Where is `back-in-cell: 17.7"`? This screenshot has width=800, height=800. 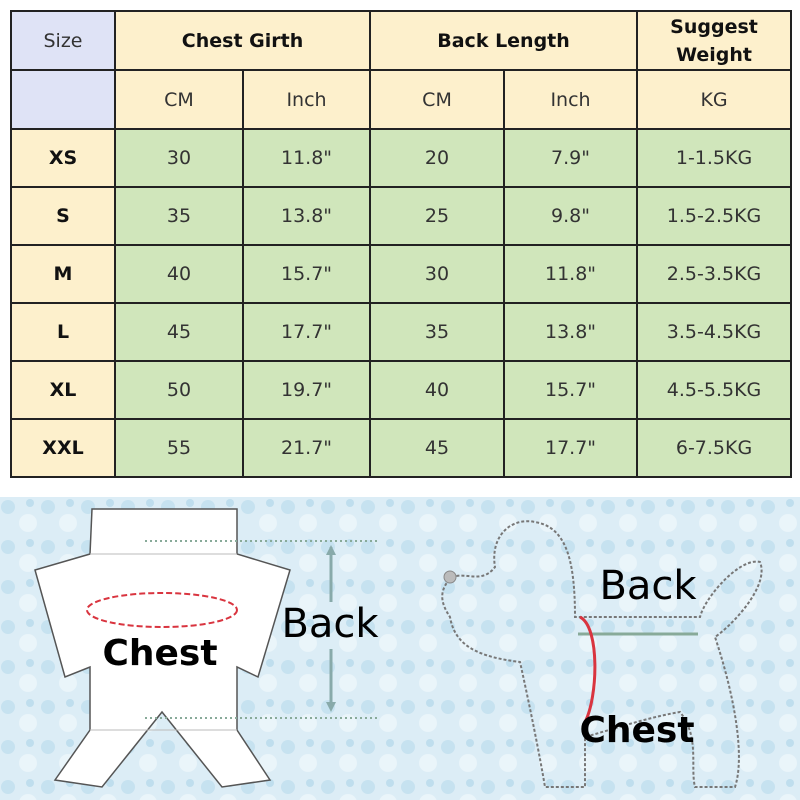 back-in-cell: 17.7" is located at coordinates (571, 448).